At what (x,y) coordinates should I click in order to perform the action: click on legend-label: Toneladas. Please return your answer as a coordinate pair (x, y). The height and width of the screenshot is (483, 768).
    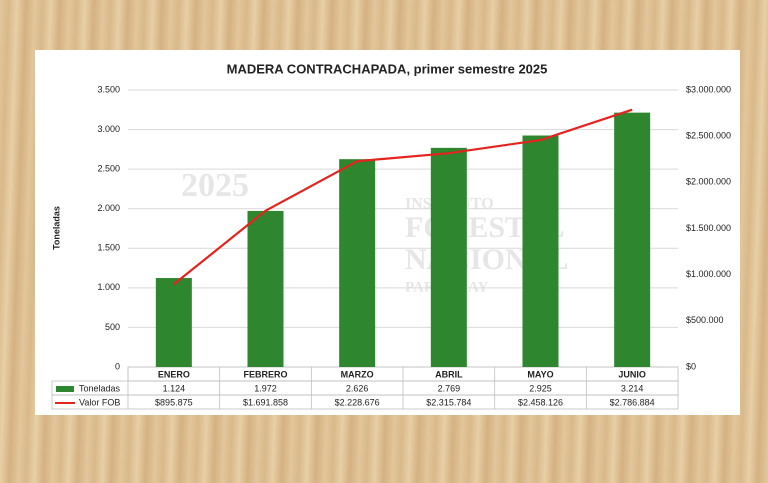
    Looking at the image, I should click on (100, 388).